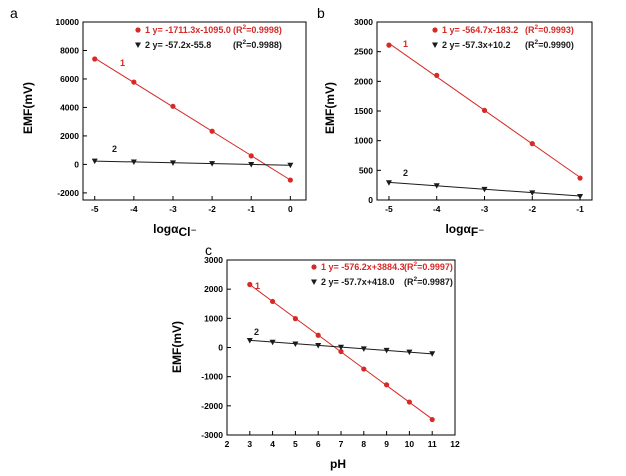 The width and height of the screenshot is (626, 476). What do you see at coordinates (69, 107) in the screenshot?
I see `y-tick-label: 4000` at bounding box center [69, 107].